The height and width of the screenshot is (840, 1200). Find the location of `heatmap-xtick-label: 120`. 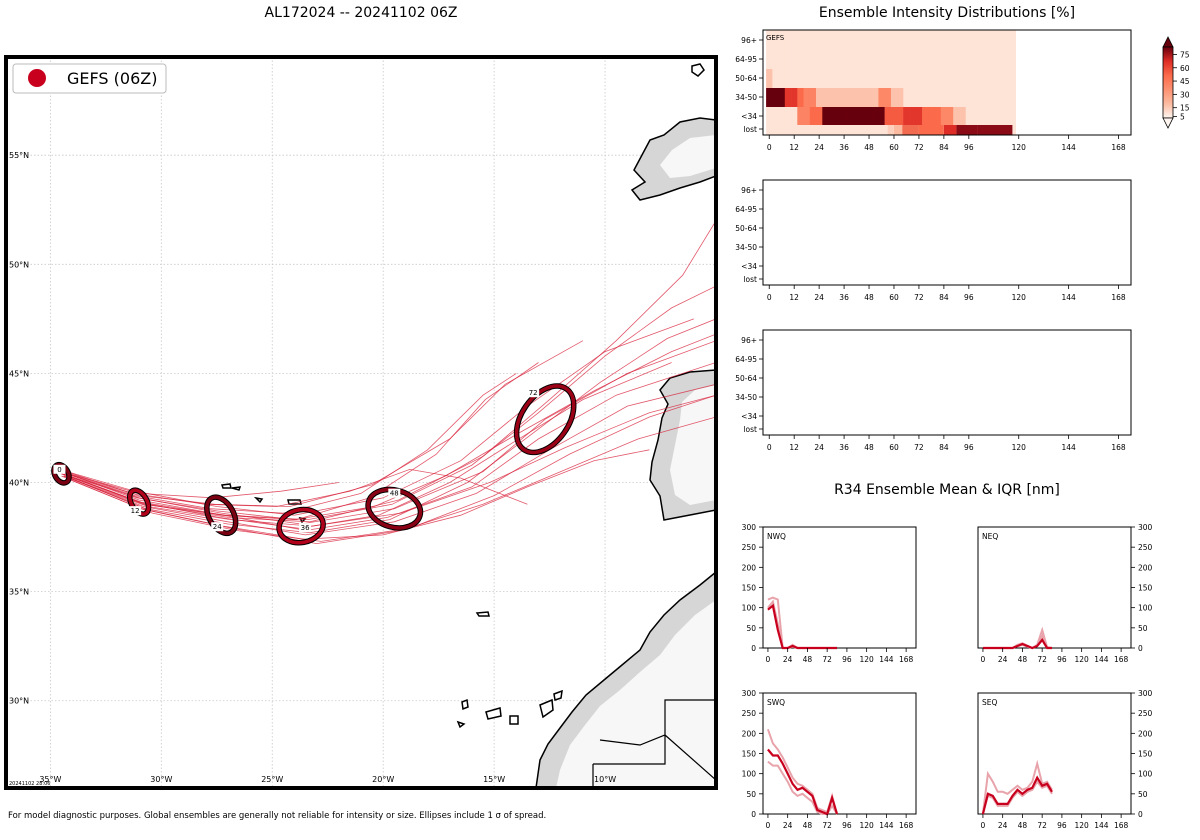

heatmap-xtick-label: 120 is located at coordinates (1019, 297).